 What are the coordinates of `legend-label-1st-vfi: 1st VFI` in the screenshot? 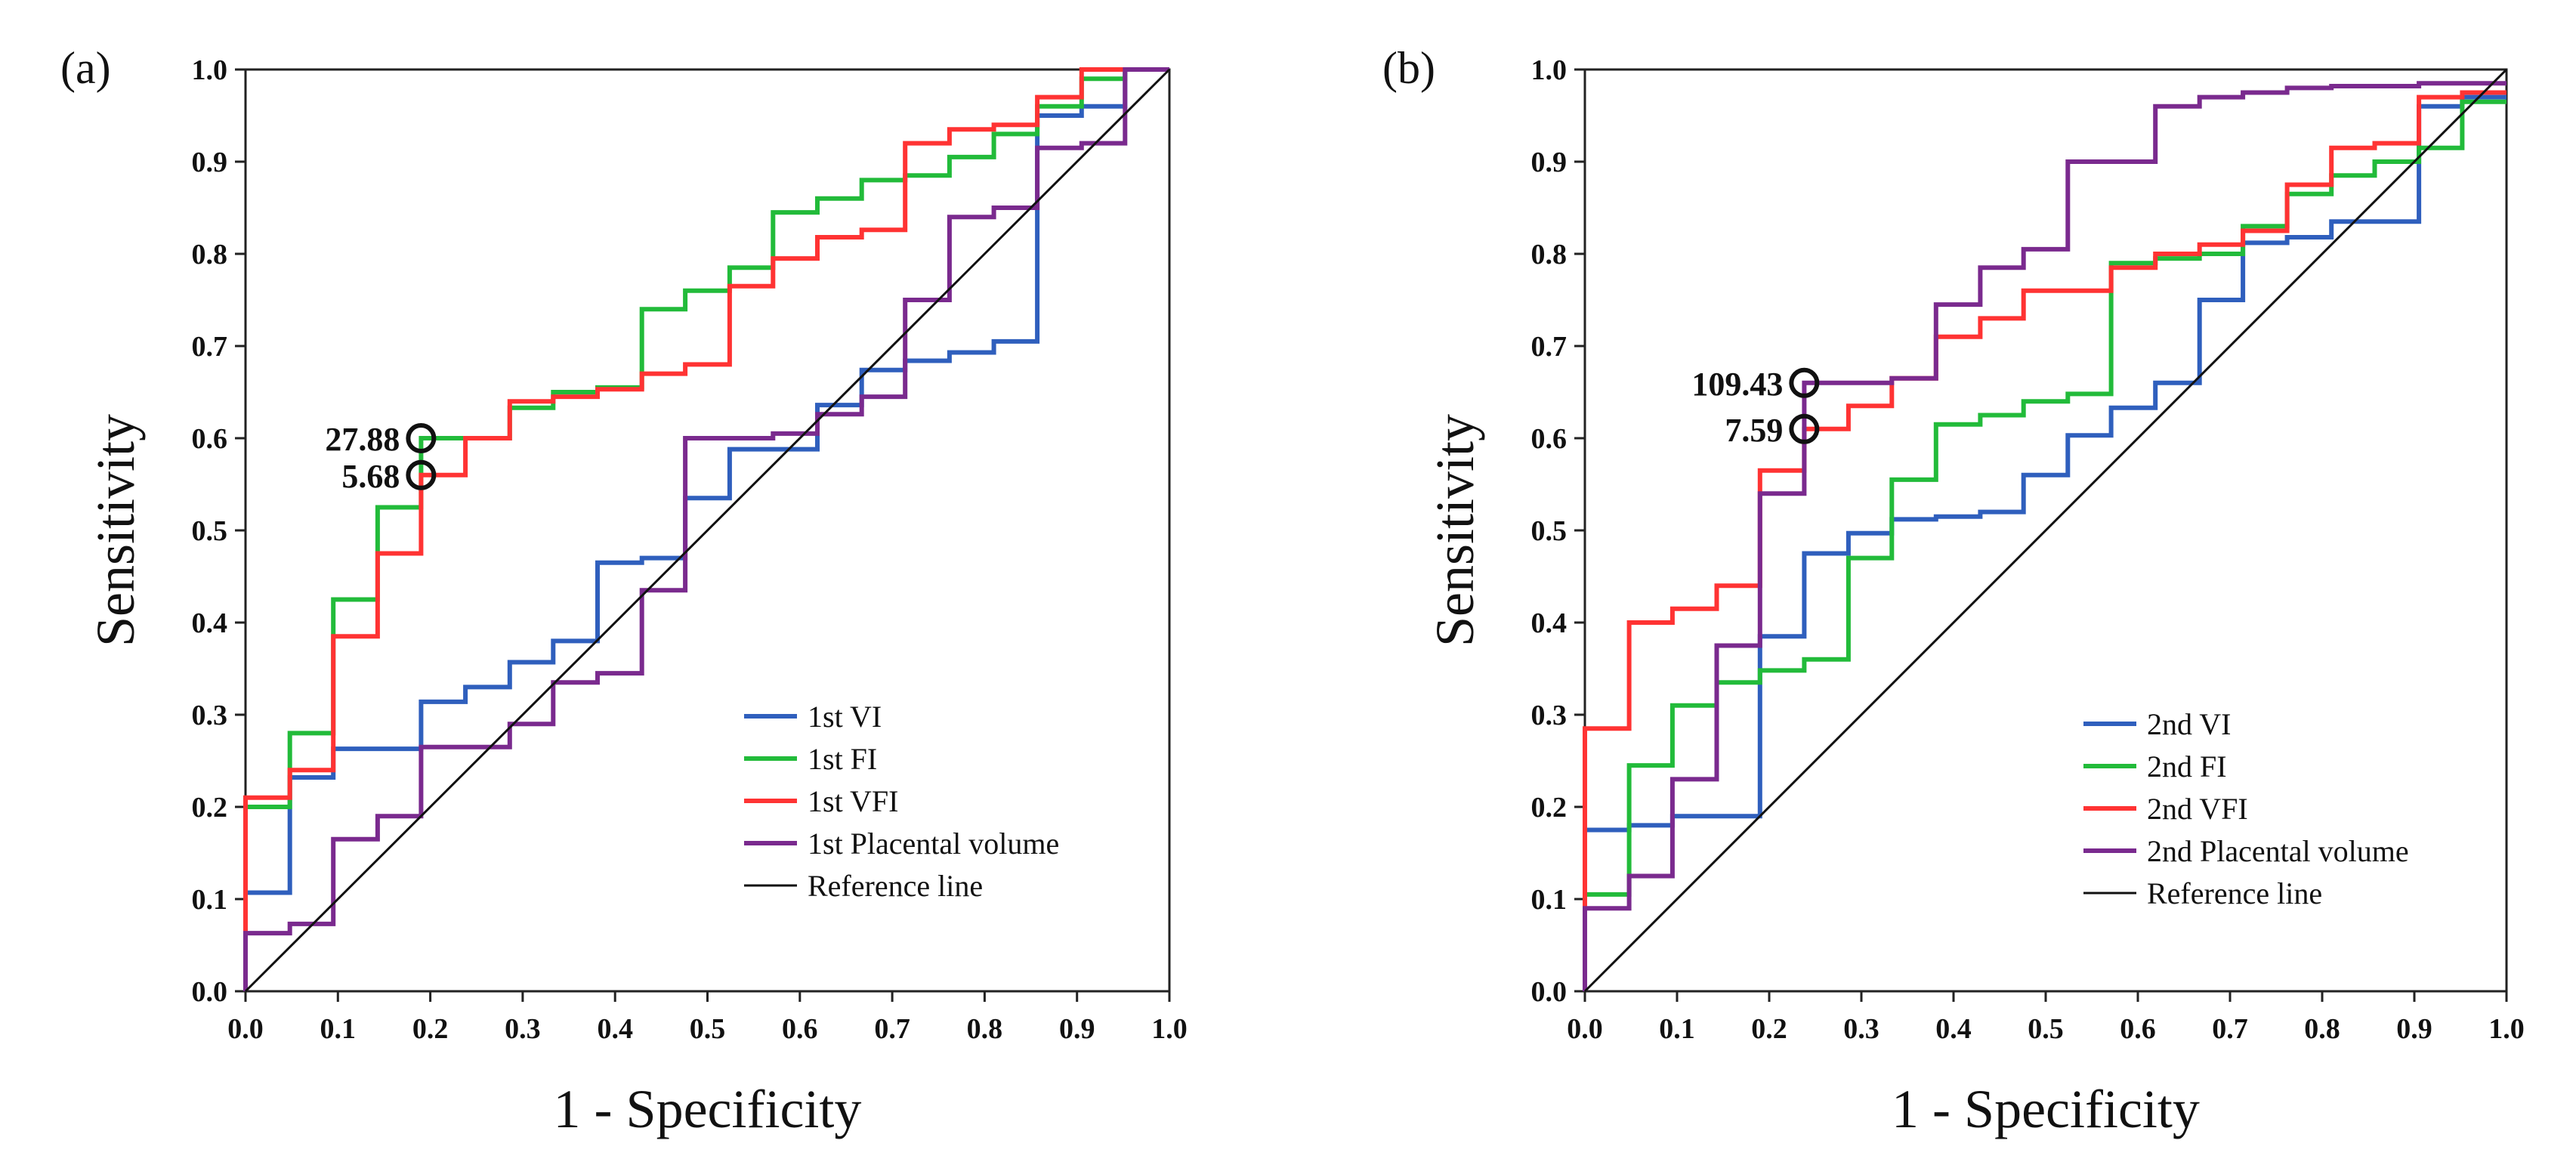 It's located at (853, 801).